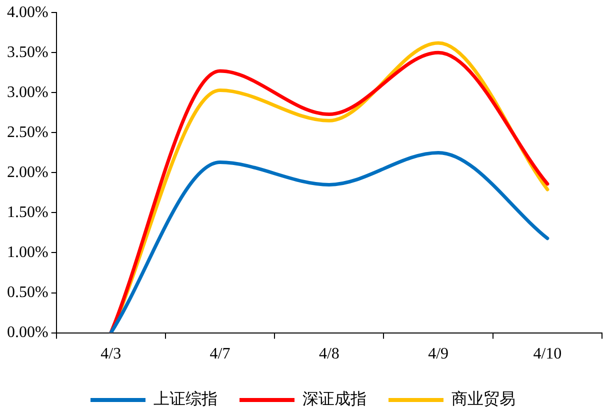 This screenshot has height=418, width=604. I want to click on y-tick-label: 0.00%, so click(27, 333).